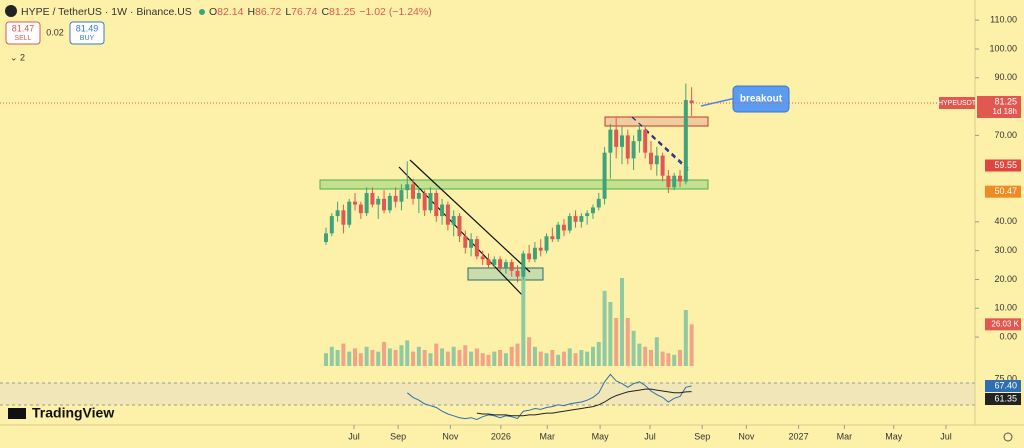  What do you see at coordinates (746, 436) in the screenshot?
I see `x-tick-label: Nov` at bounding box center [746, 436].